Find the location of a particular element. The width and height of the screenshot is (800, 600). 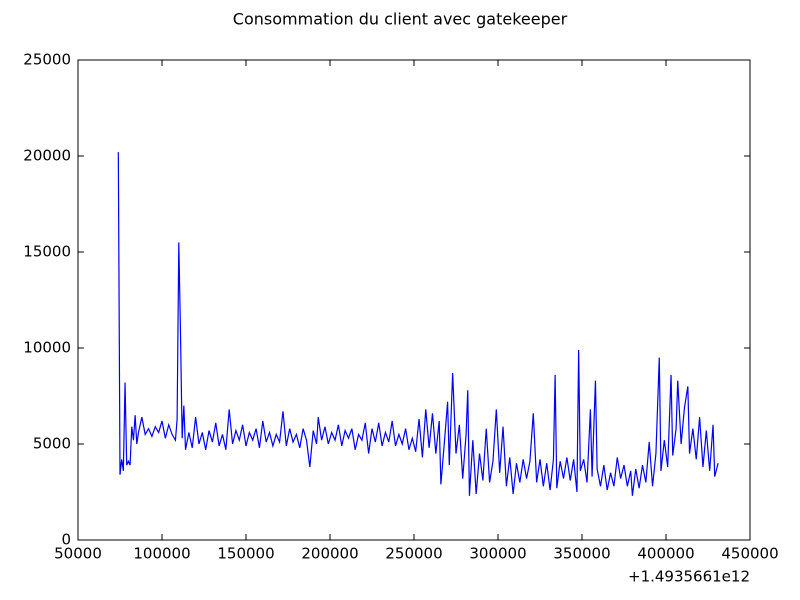

y-tick-label: 10000 is located at coordinates (47, 348).